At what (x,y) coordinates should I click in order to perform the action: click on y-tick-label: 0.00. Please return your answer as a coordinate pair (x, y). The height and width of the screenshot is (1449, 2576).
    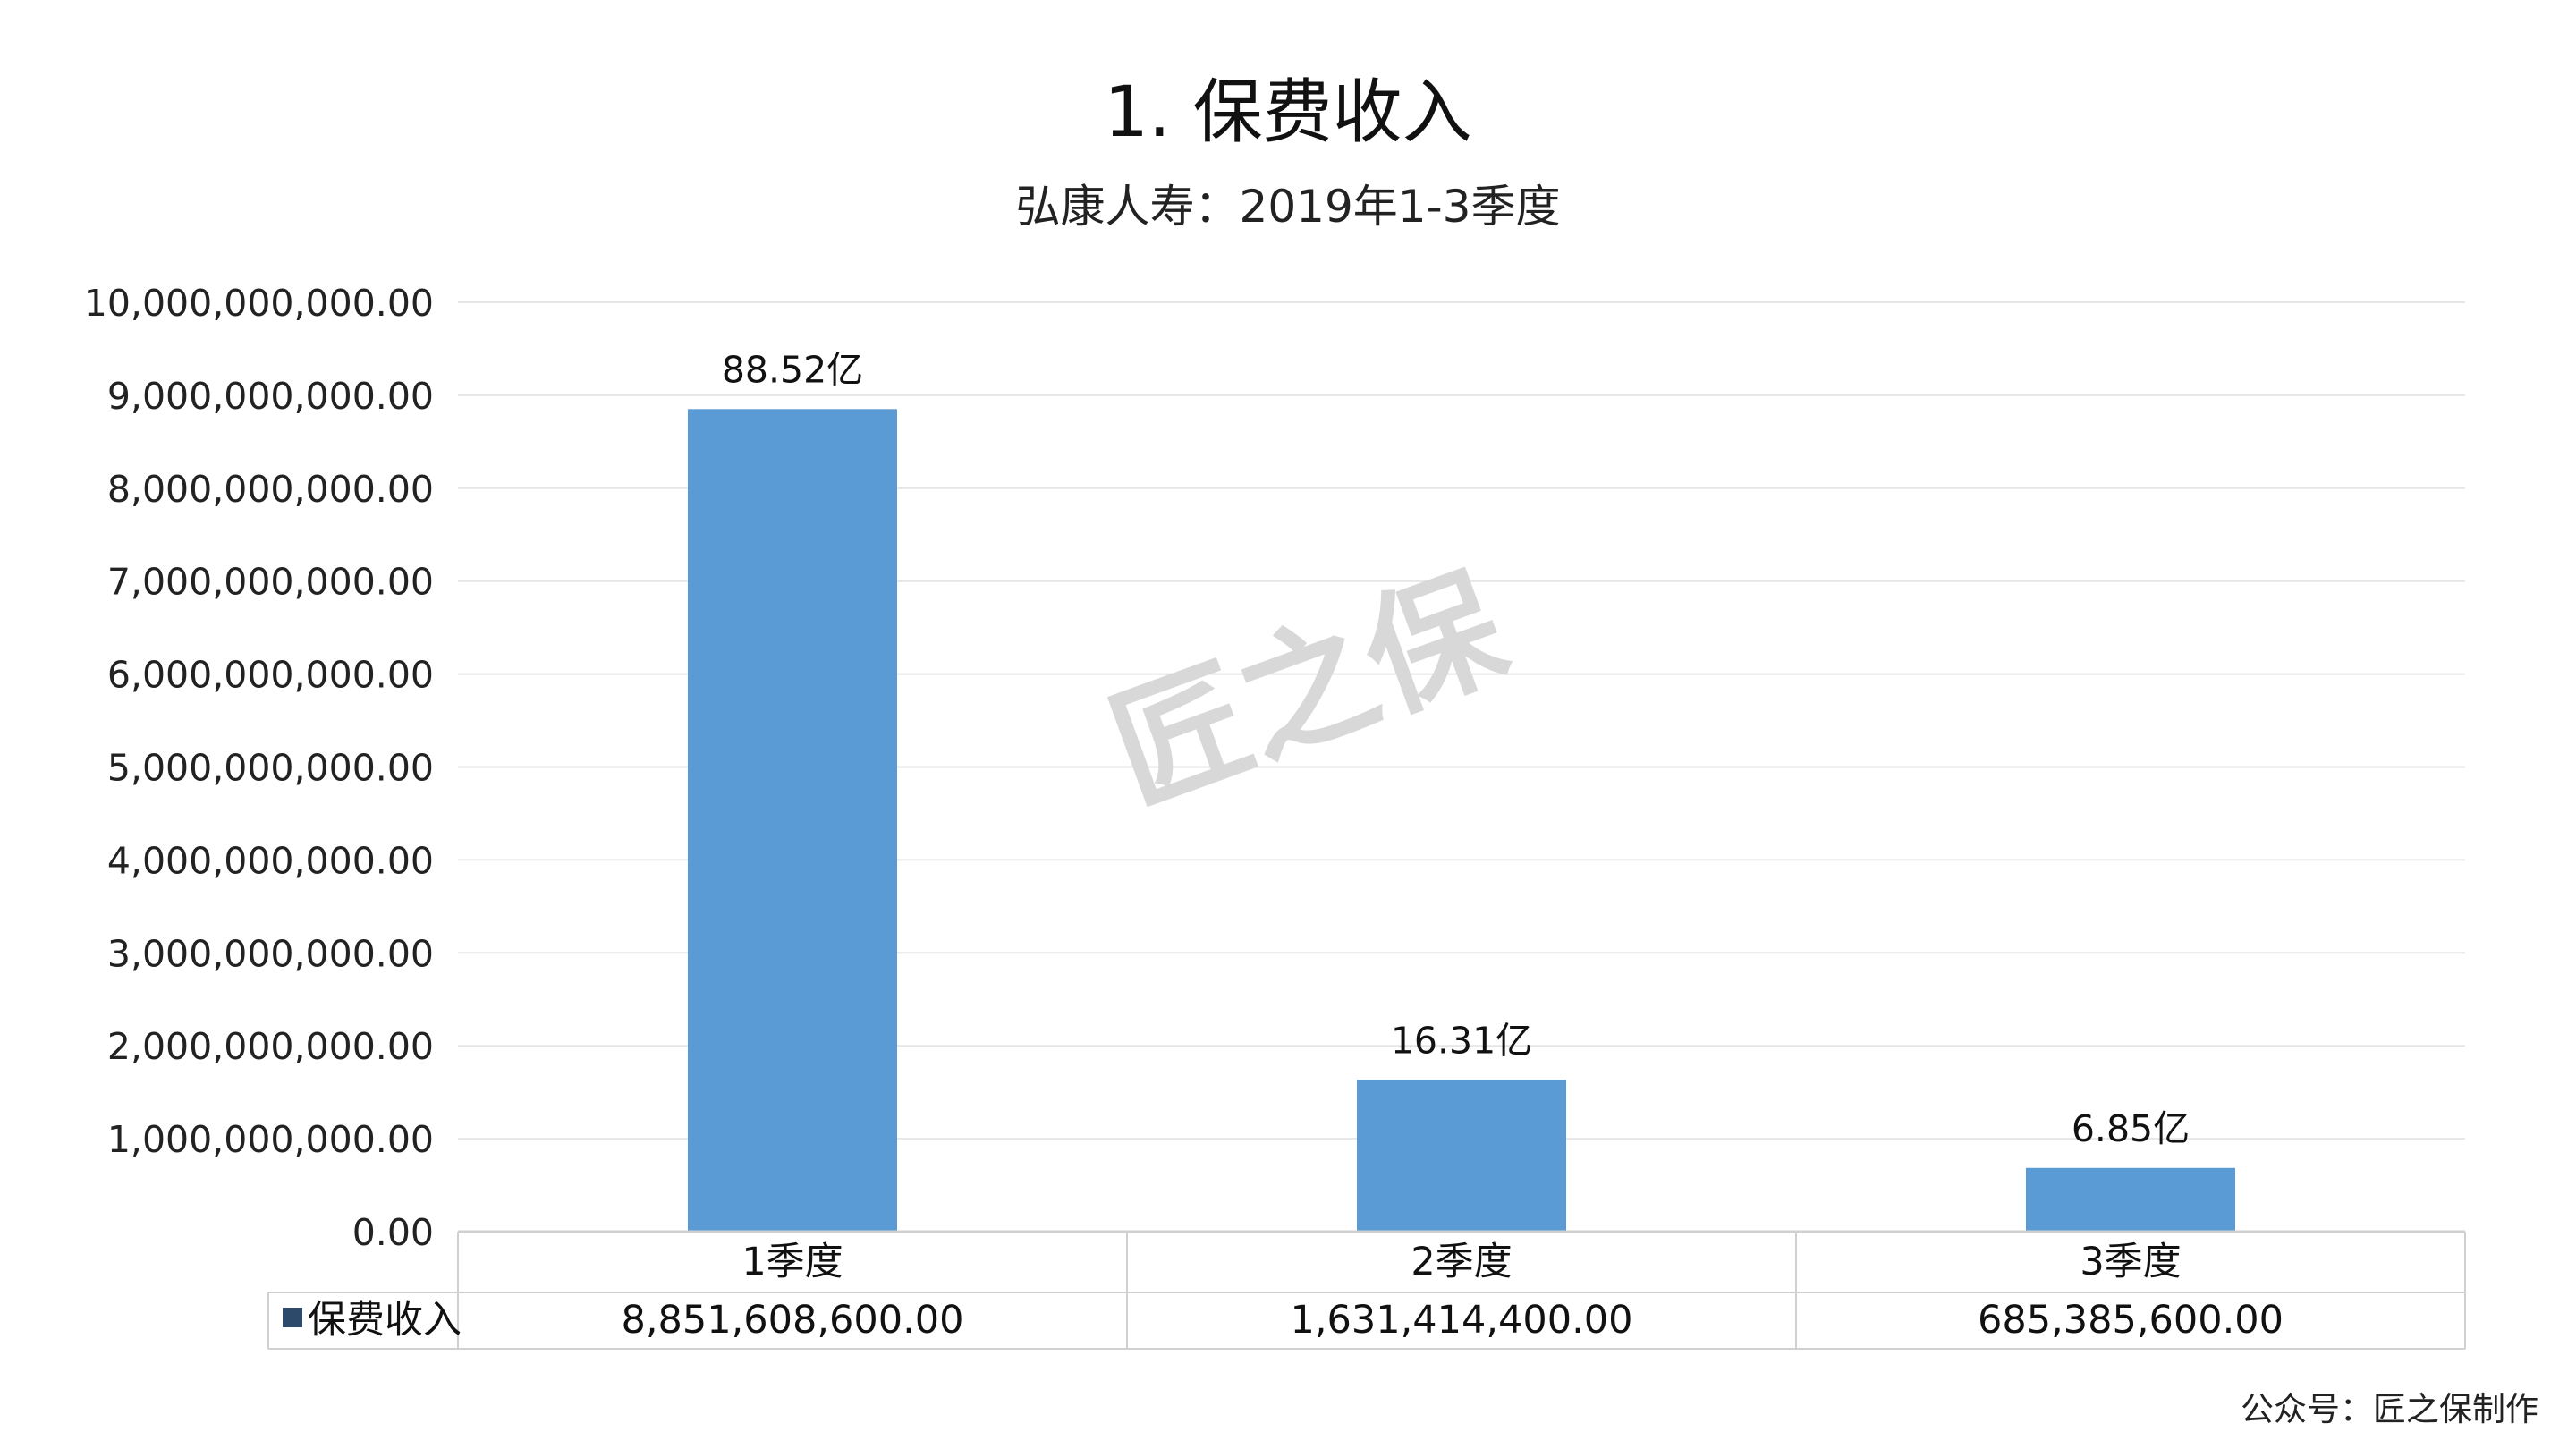
    Looking at the image, I should click on (393, 1232).